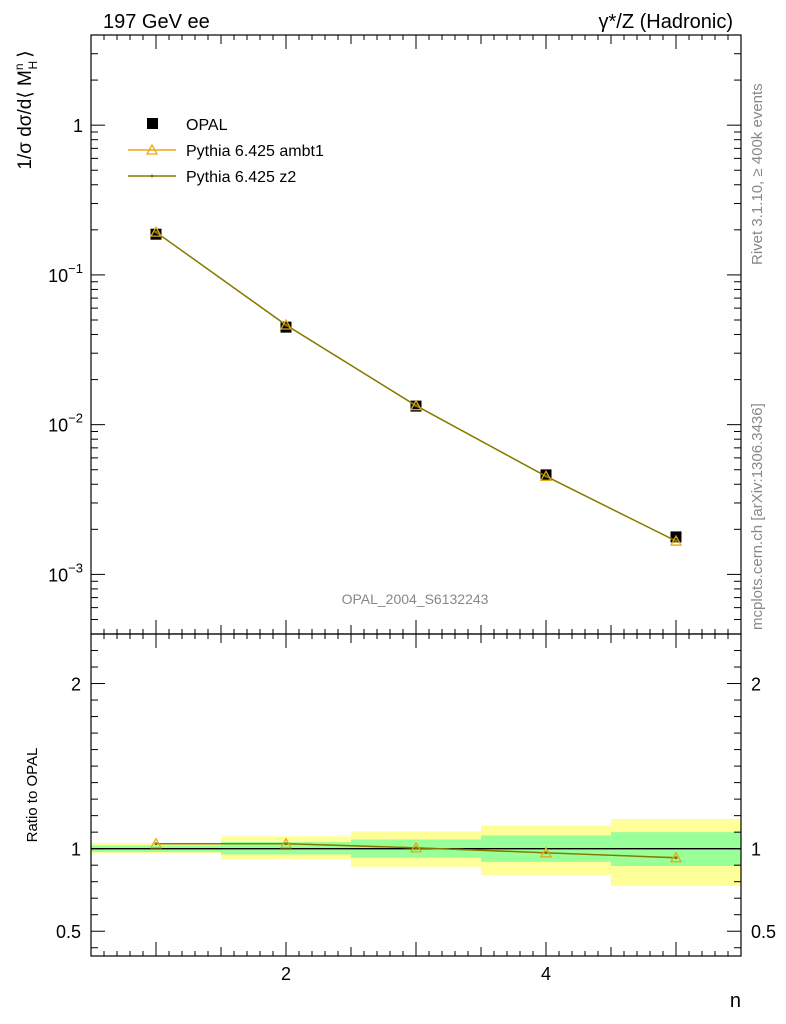  Describe the element at coordinates (19, 66) in the screenshot. I see `main-ylabel-sup: n` at that location.